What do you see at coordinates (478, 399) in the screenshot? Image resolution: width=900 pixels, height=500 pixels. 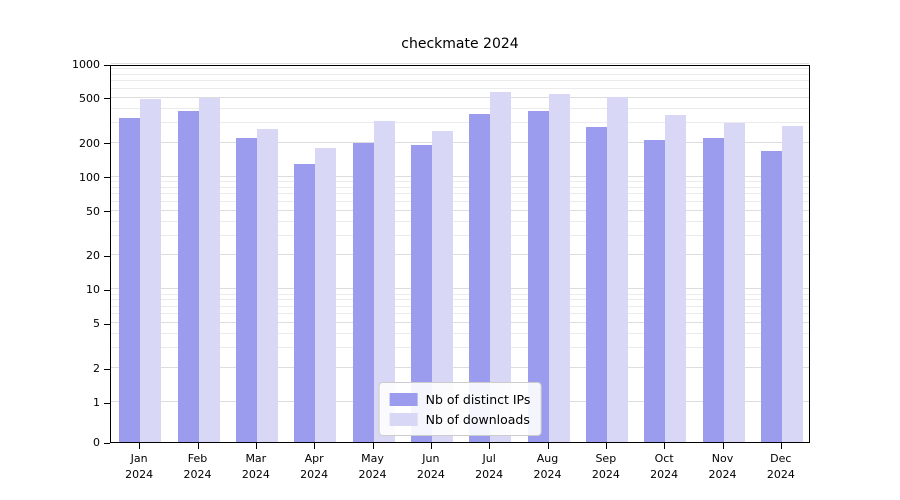 I see `legend-label-distinct-ips: Nb of distinct IPs` at bounding box center [478, 399].